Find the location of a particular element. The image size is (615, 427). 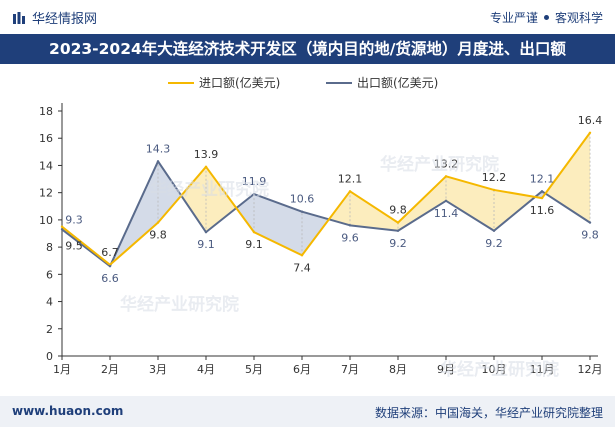

legend: 进口额(亿美元) 出口额(亿美元) is located at coordinates (303, 82).